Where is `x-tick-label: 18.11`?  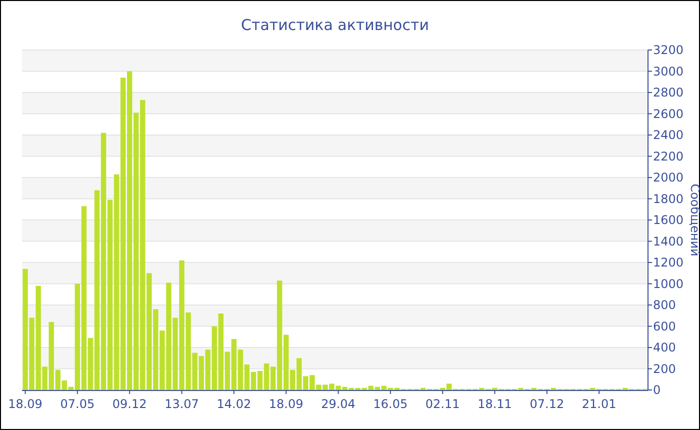
x-tick-label: 18.11 is located at coordinates (495, 404).